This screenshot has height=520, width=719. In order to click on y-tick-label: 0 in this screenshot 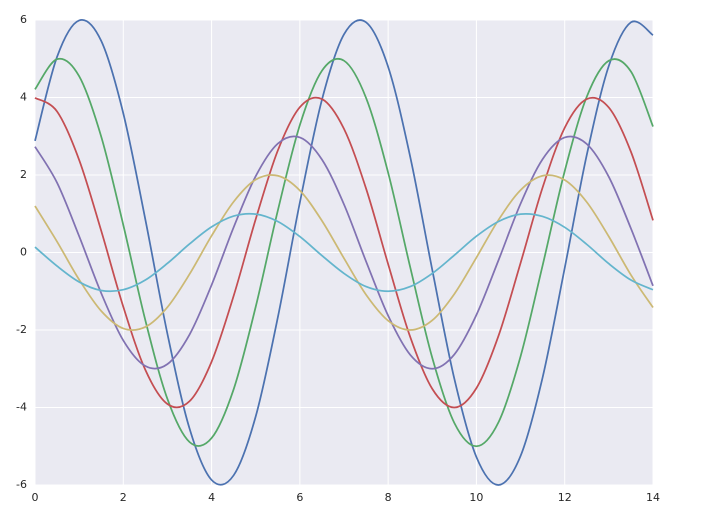, I will do `click(23, 252)`.